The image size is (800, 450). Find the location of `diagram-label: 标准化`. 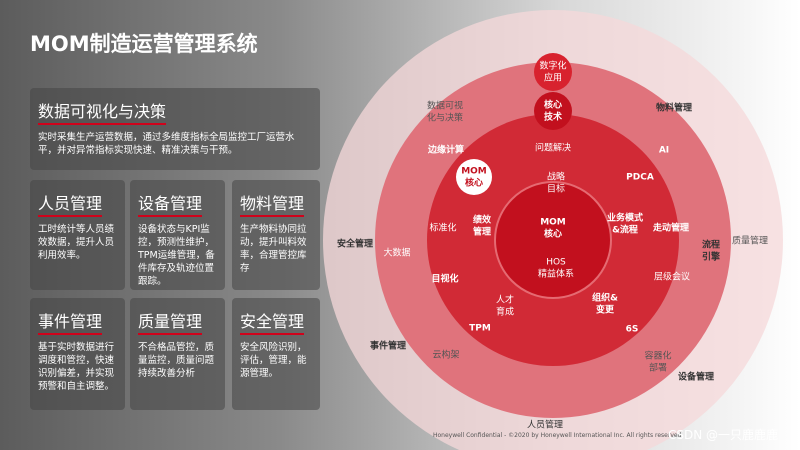

diagram-label: 标准化 is located at coordinates (442, 228).